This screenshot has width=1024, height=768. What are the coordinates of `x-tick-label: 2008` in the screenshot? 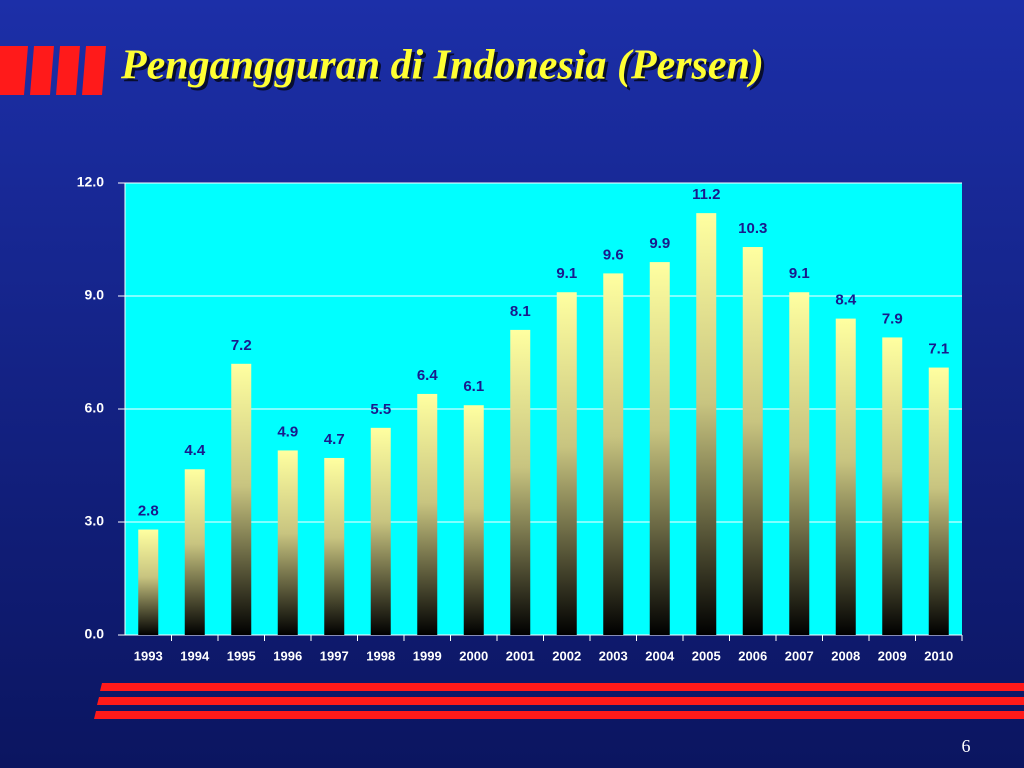 It's located at (845, 655).